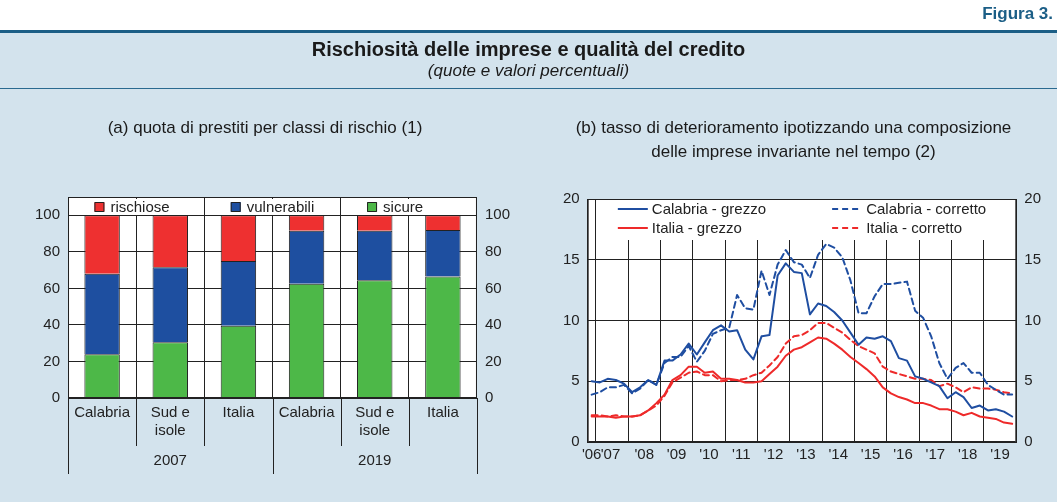 This screenshot has width=1057, height=502. Describe the element at coordinates (1032, 319) in the screenshot. I see `y2-tick-label: 10` at that location.